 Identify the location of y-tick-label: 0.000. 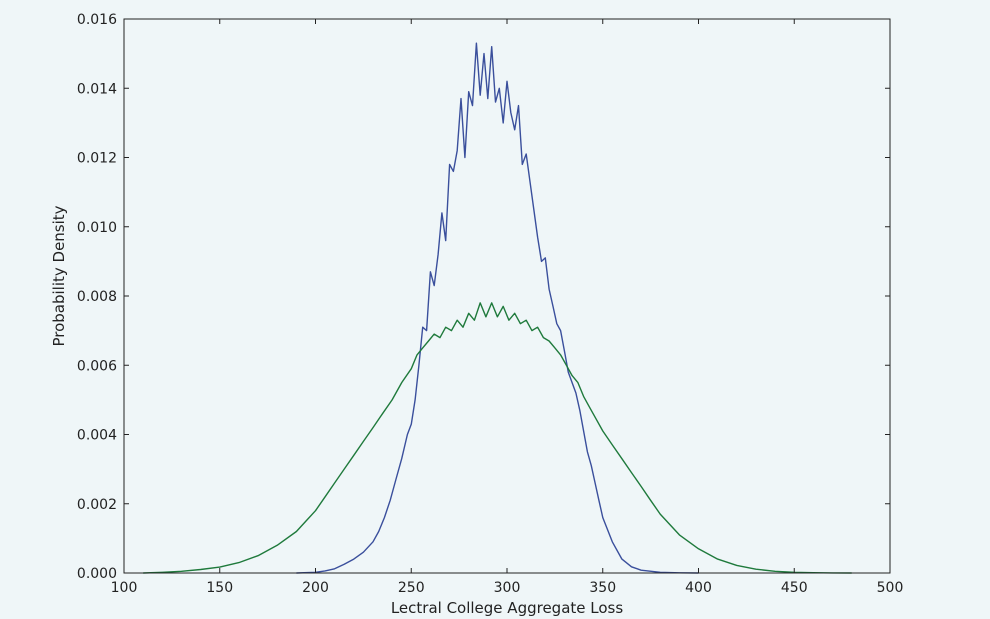
(97, 574).